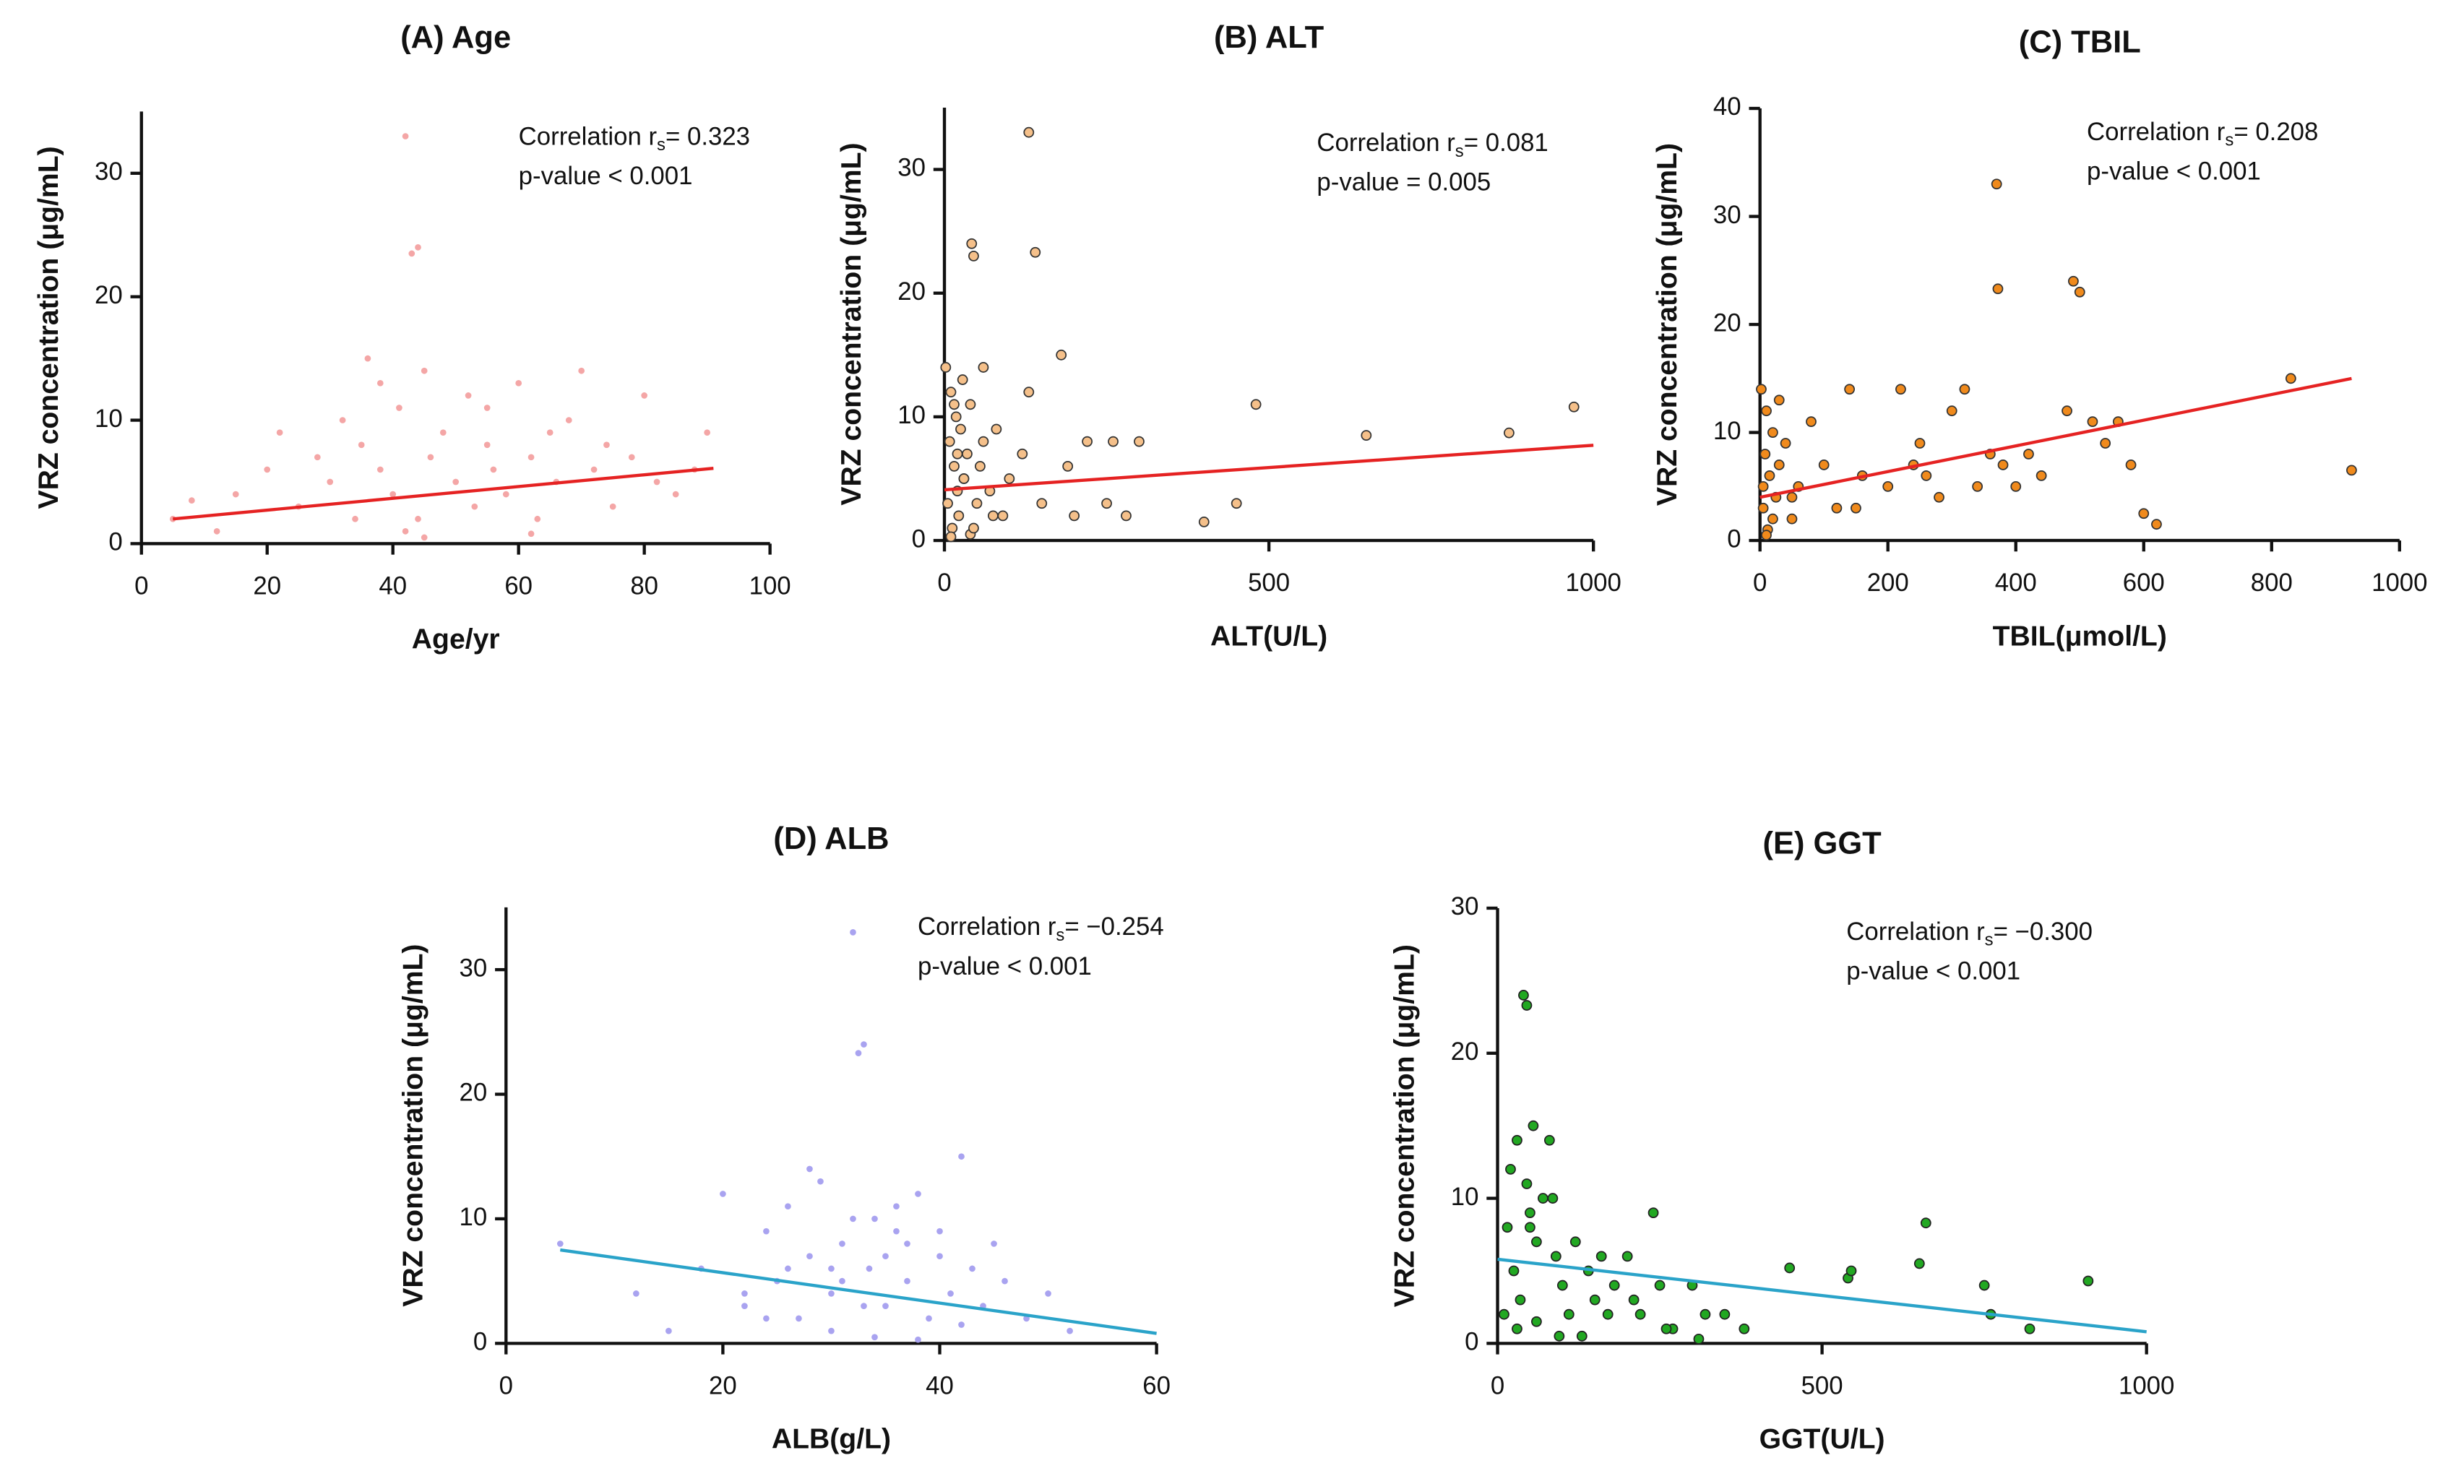  Describe the element at coordinates (987, 927) in the screenshot. I see `correlation-label: Correlation r` at that location.